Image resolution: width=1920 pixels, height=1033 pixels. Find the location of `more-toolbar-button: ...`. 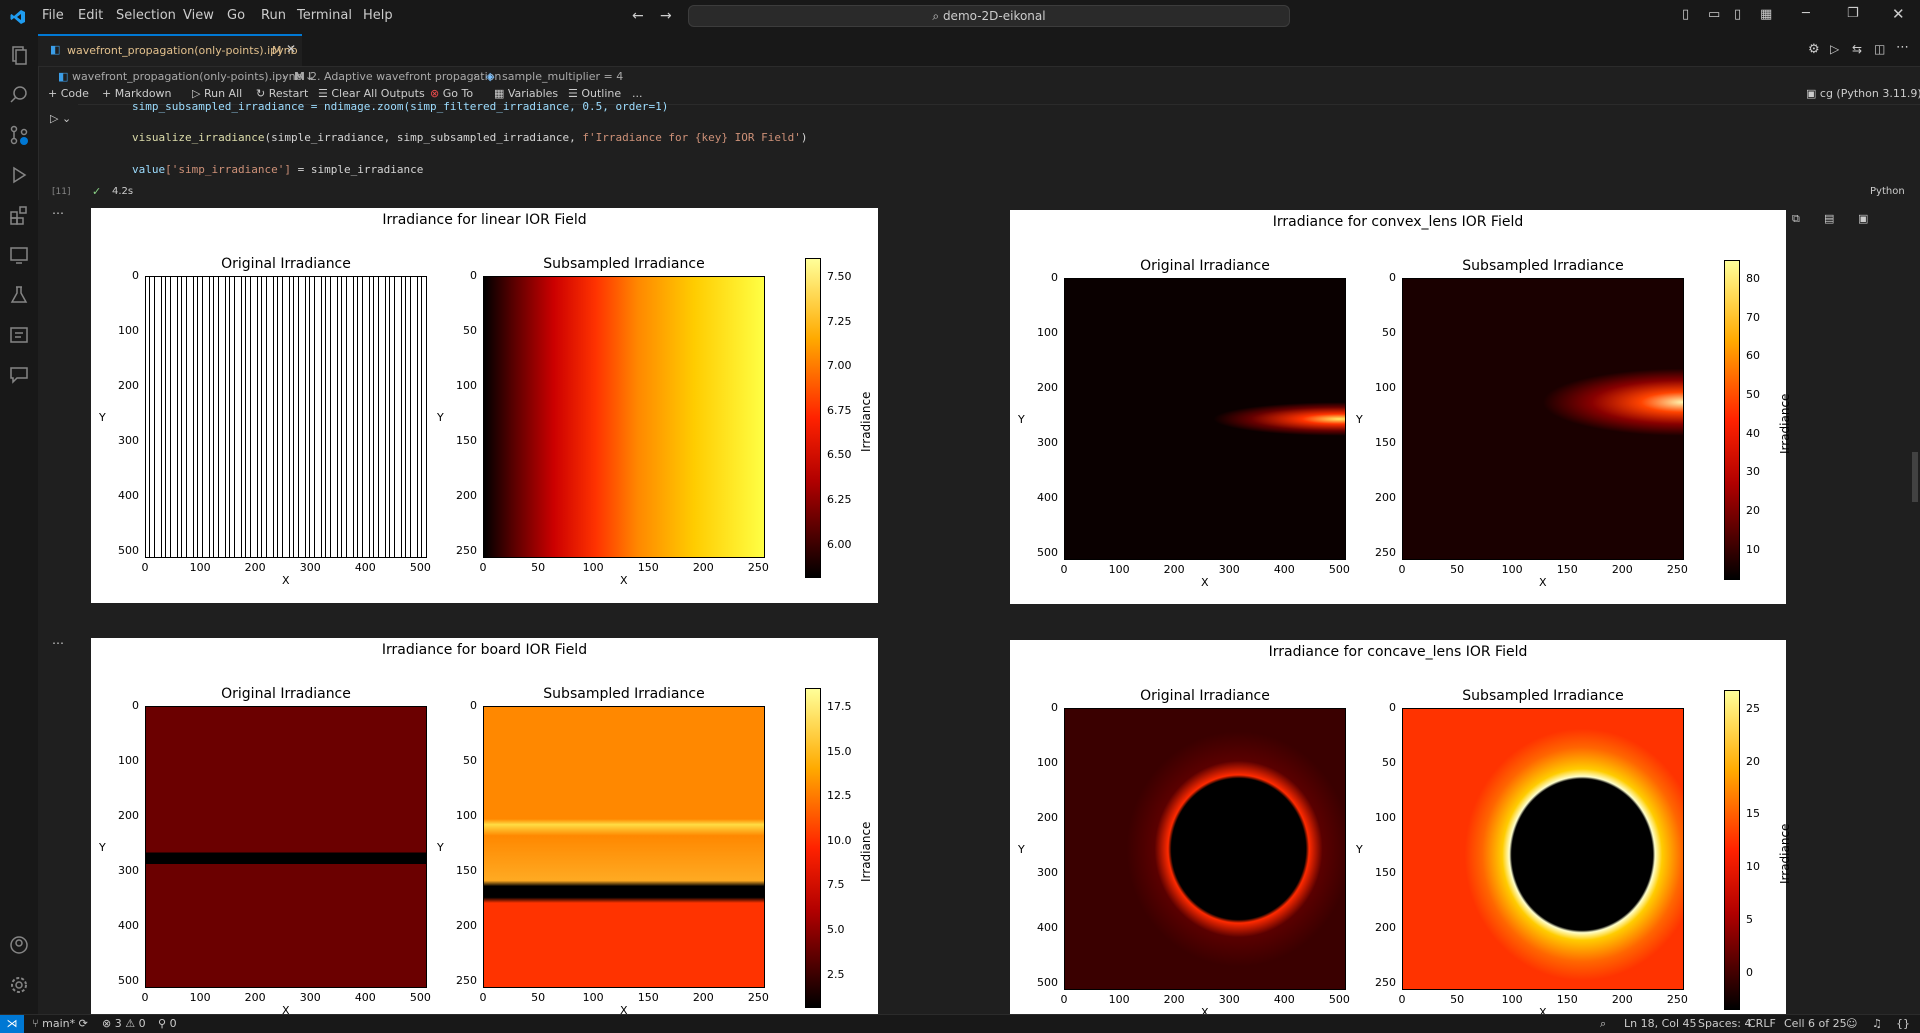

more-toolbar-button: ... is located at coordinates (637, 93).